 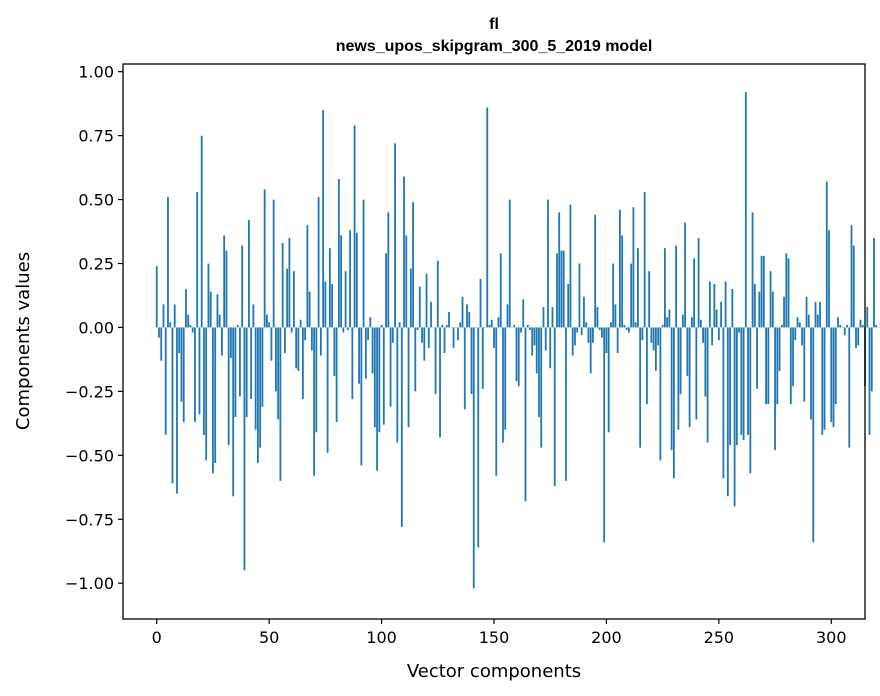 What do you see at coordinates (94, 328) in the screenshot?
I see `y-ticks: 1.00 0.75 0.50 0.25 0.00 −0.25 −0.50 −0.75 −1.00` at bounding box center [94, 328].